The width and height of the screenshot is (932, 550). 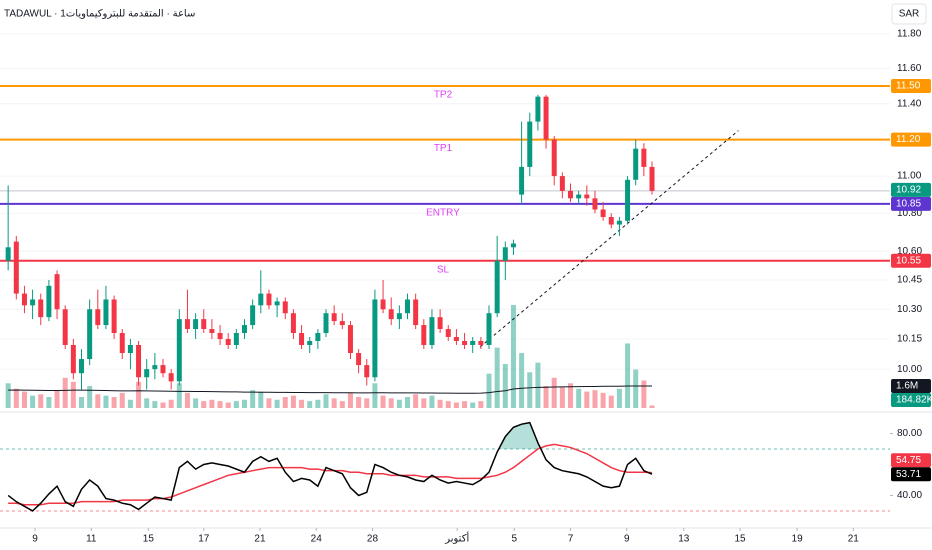 What do you see at coordinates (204, 539) in the screenshot?
I see `x-tick-label: 17` at bounding box center [204, 539].